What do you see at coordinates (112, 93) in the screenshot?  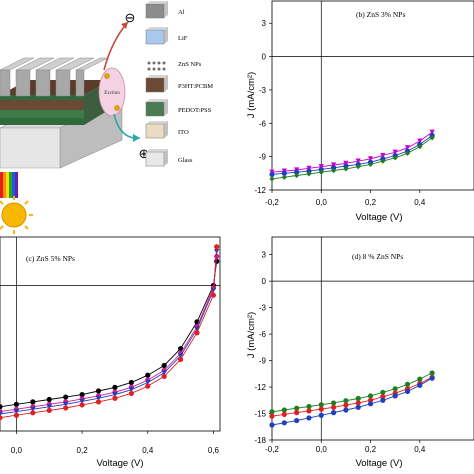 I see `exciton-label: Exciton` at bounding box center [112, 93].